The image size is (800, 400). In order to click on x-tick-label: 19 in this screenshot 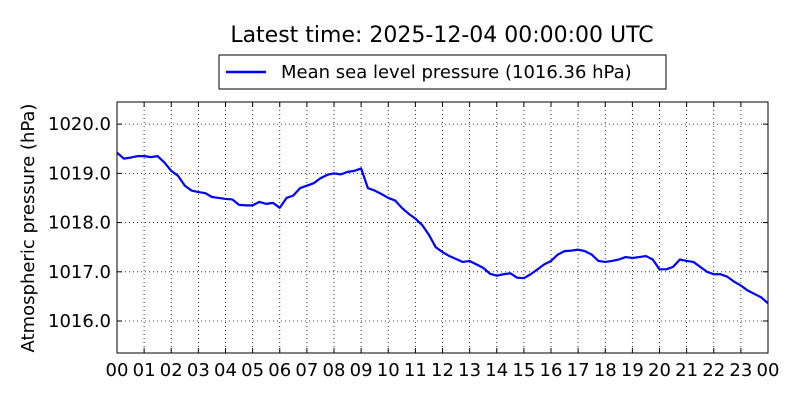, I will do `click(632, 370)`.